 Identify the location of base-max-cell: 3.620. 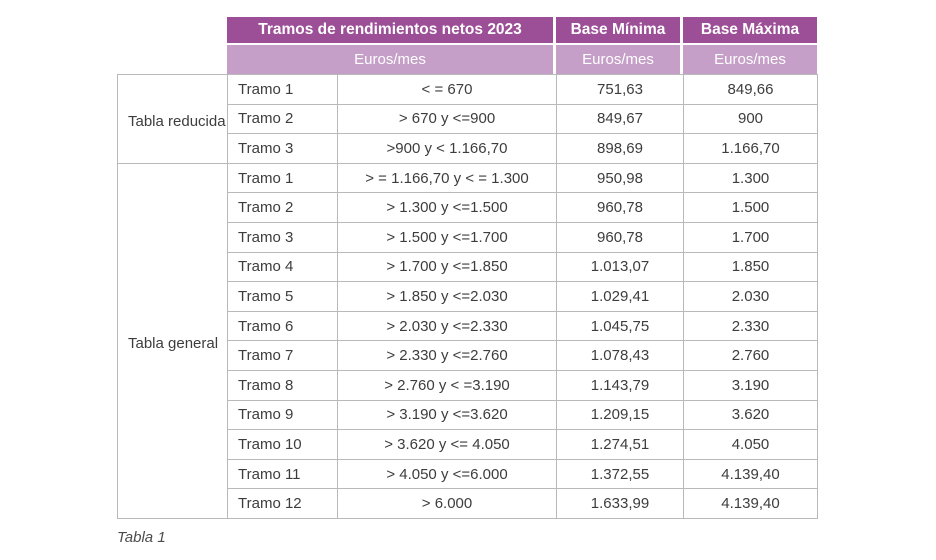
(750, 415).